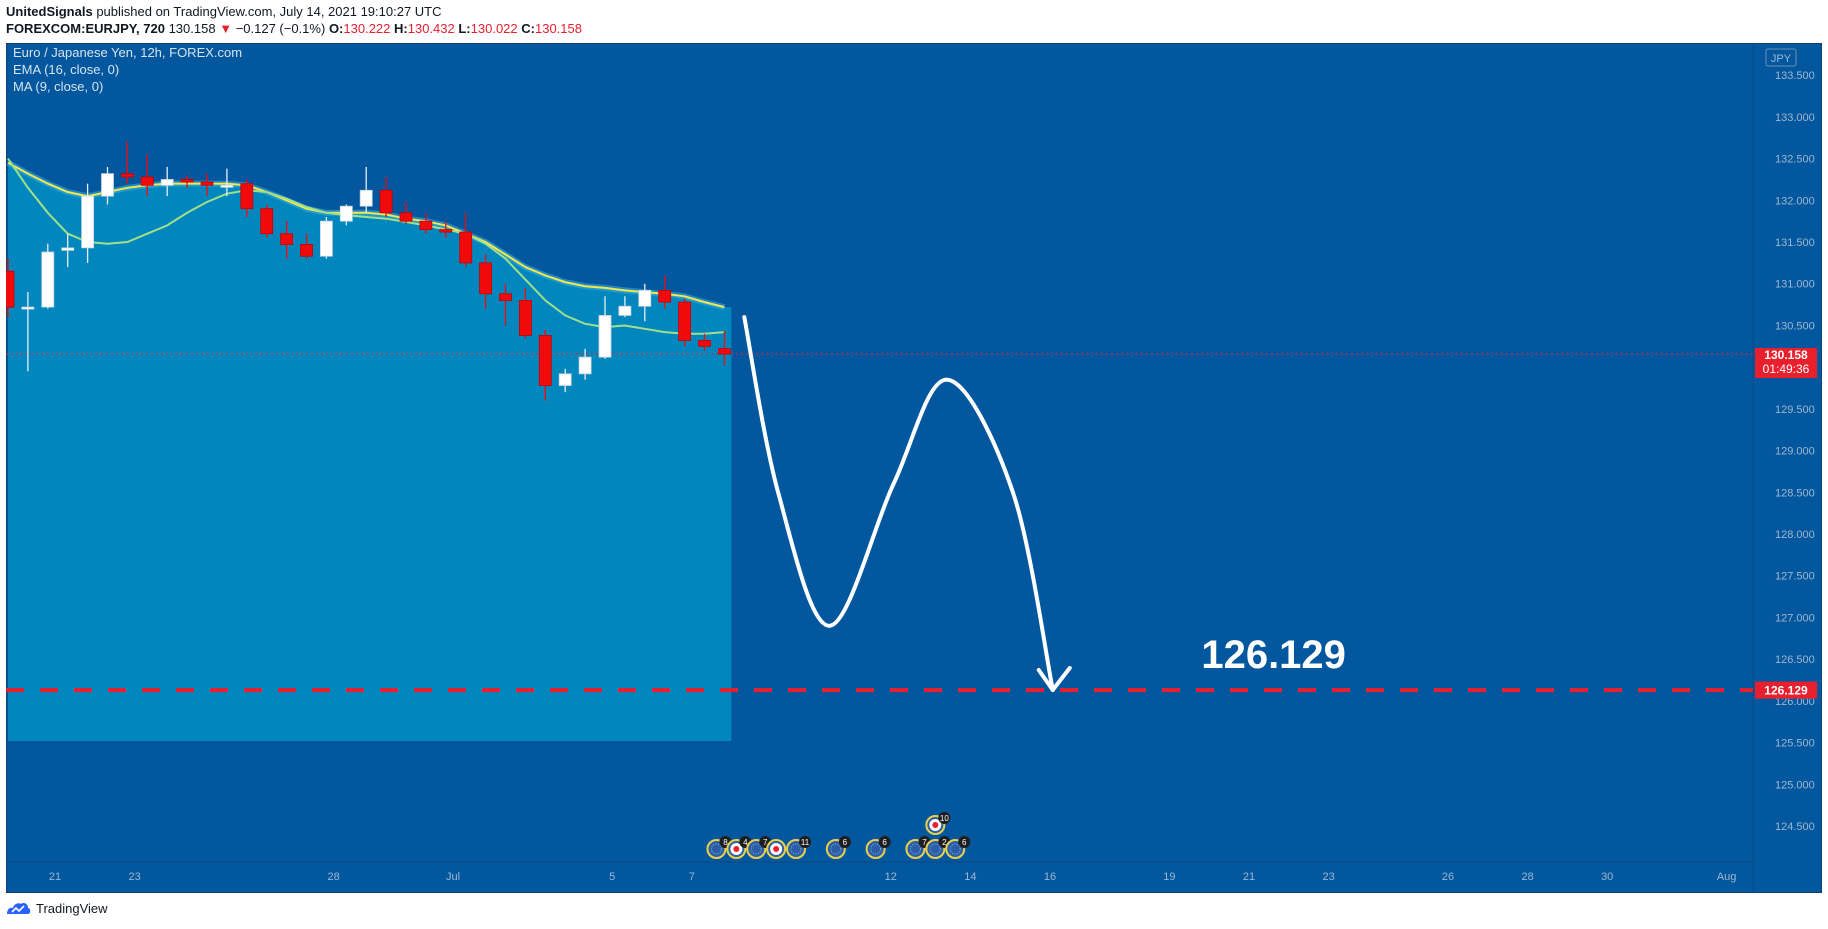  What do you see at coordinates (134, 877) in the screenshot?
I see `time-axis-tick: 23` at bounding box center [134, 877].